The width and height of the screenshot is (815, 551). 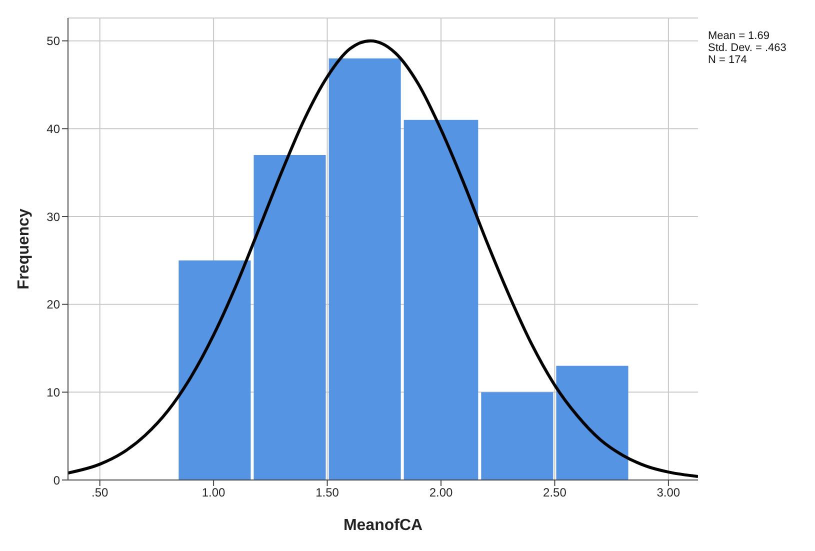 What do you see at coordinates (739, 36) in the screenshot?
I see `text: Mean = 1.69` at bounding box center [739, 36].